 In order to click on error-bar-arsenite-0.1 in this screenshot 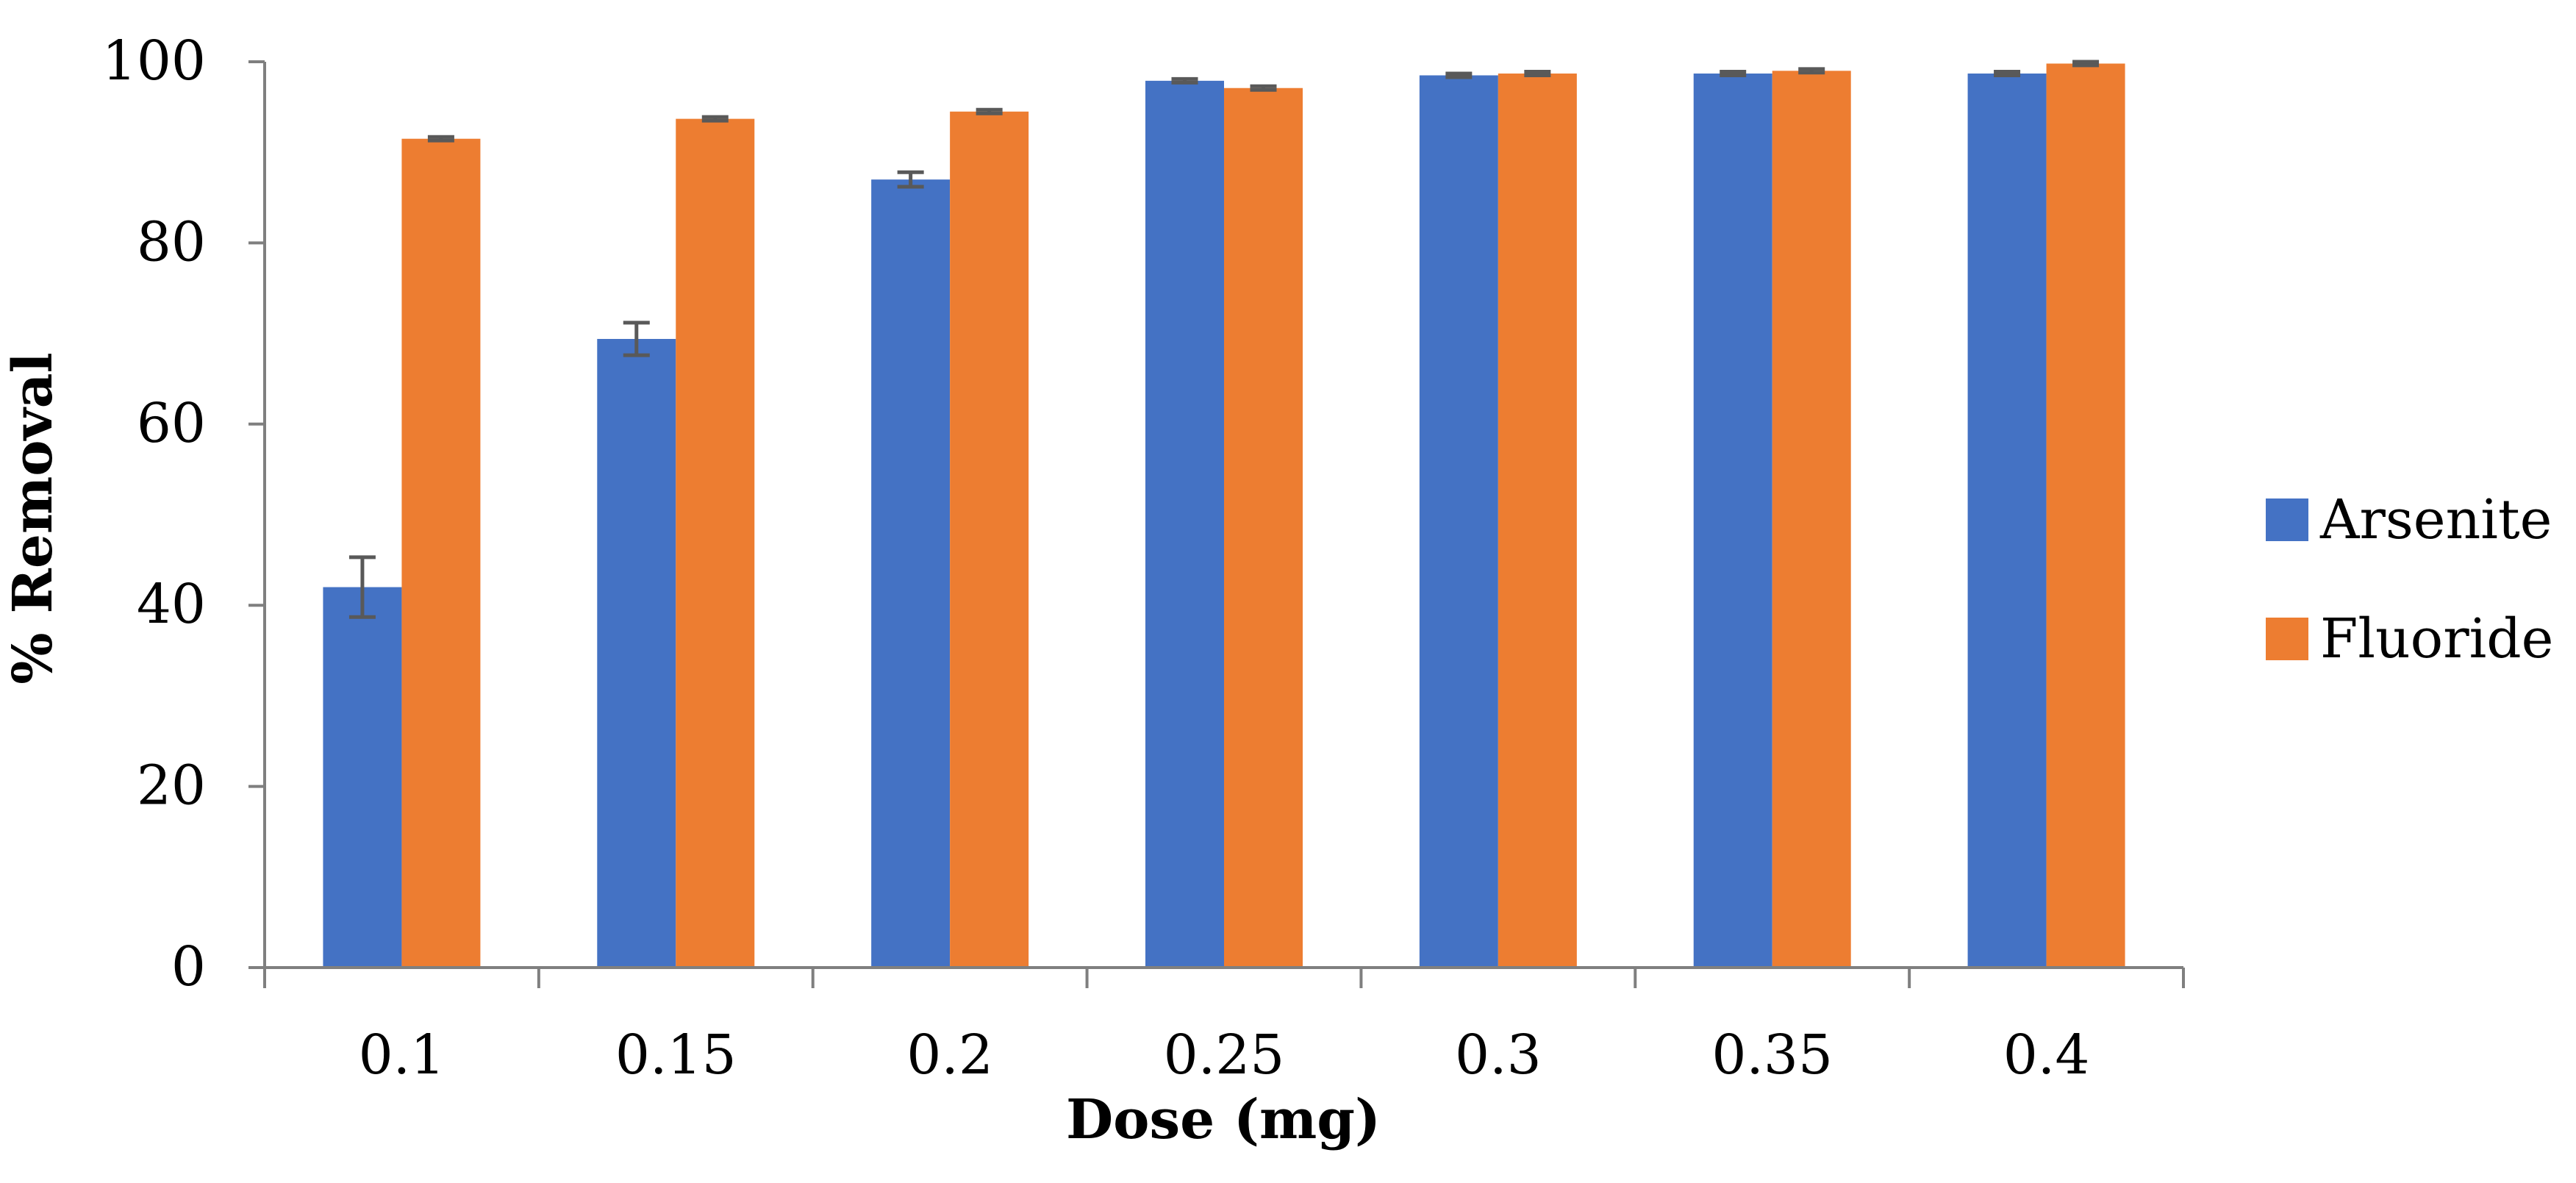, I will do `click(362, 587)`.